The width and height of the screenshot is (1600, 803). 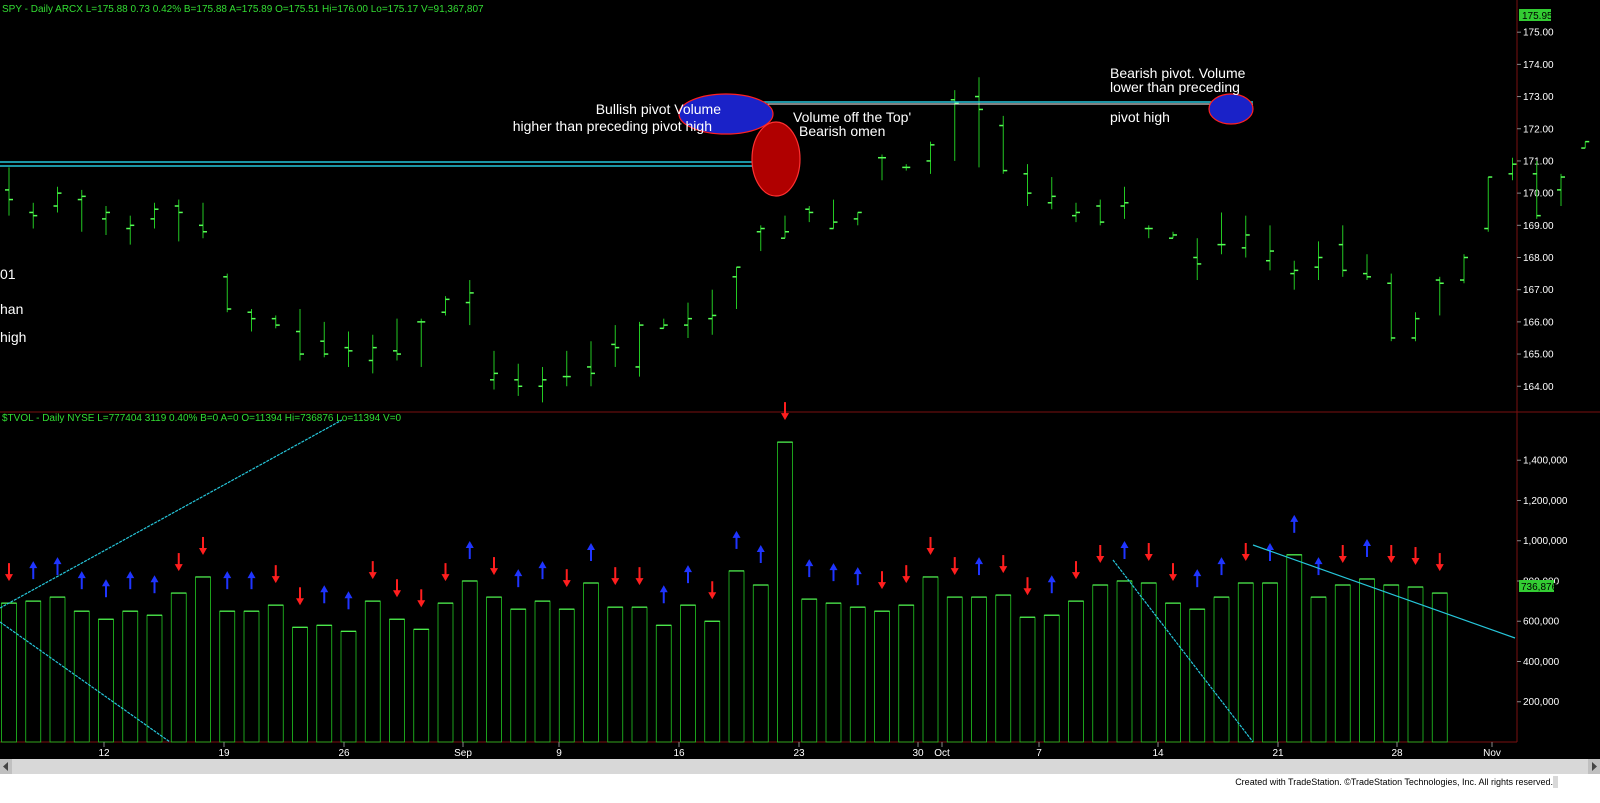 What do you see at coordinates (1541, 702) in the screenshot?
I see `volume-tick-label: 200,000` at bounding box center [1541, 702].